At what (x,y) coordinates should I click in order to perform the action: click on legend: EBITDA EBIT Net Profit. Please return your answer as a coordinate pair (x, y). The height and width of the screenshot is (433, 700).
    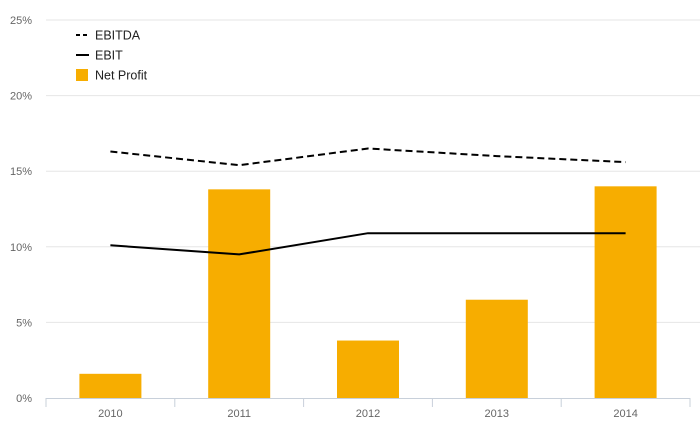
    Looking at the image, I should click on (112, 56).